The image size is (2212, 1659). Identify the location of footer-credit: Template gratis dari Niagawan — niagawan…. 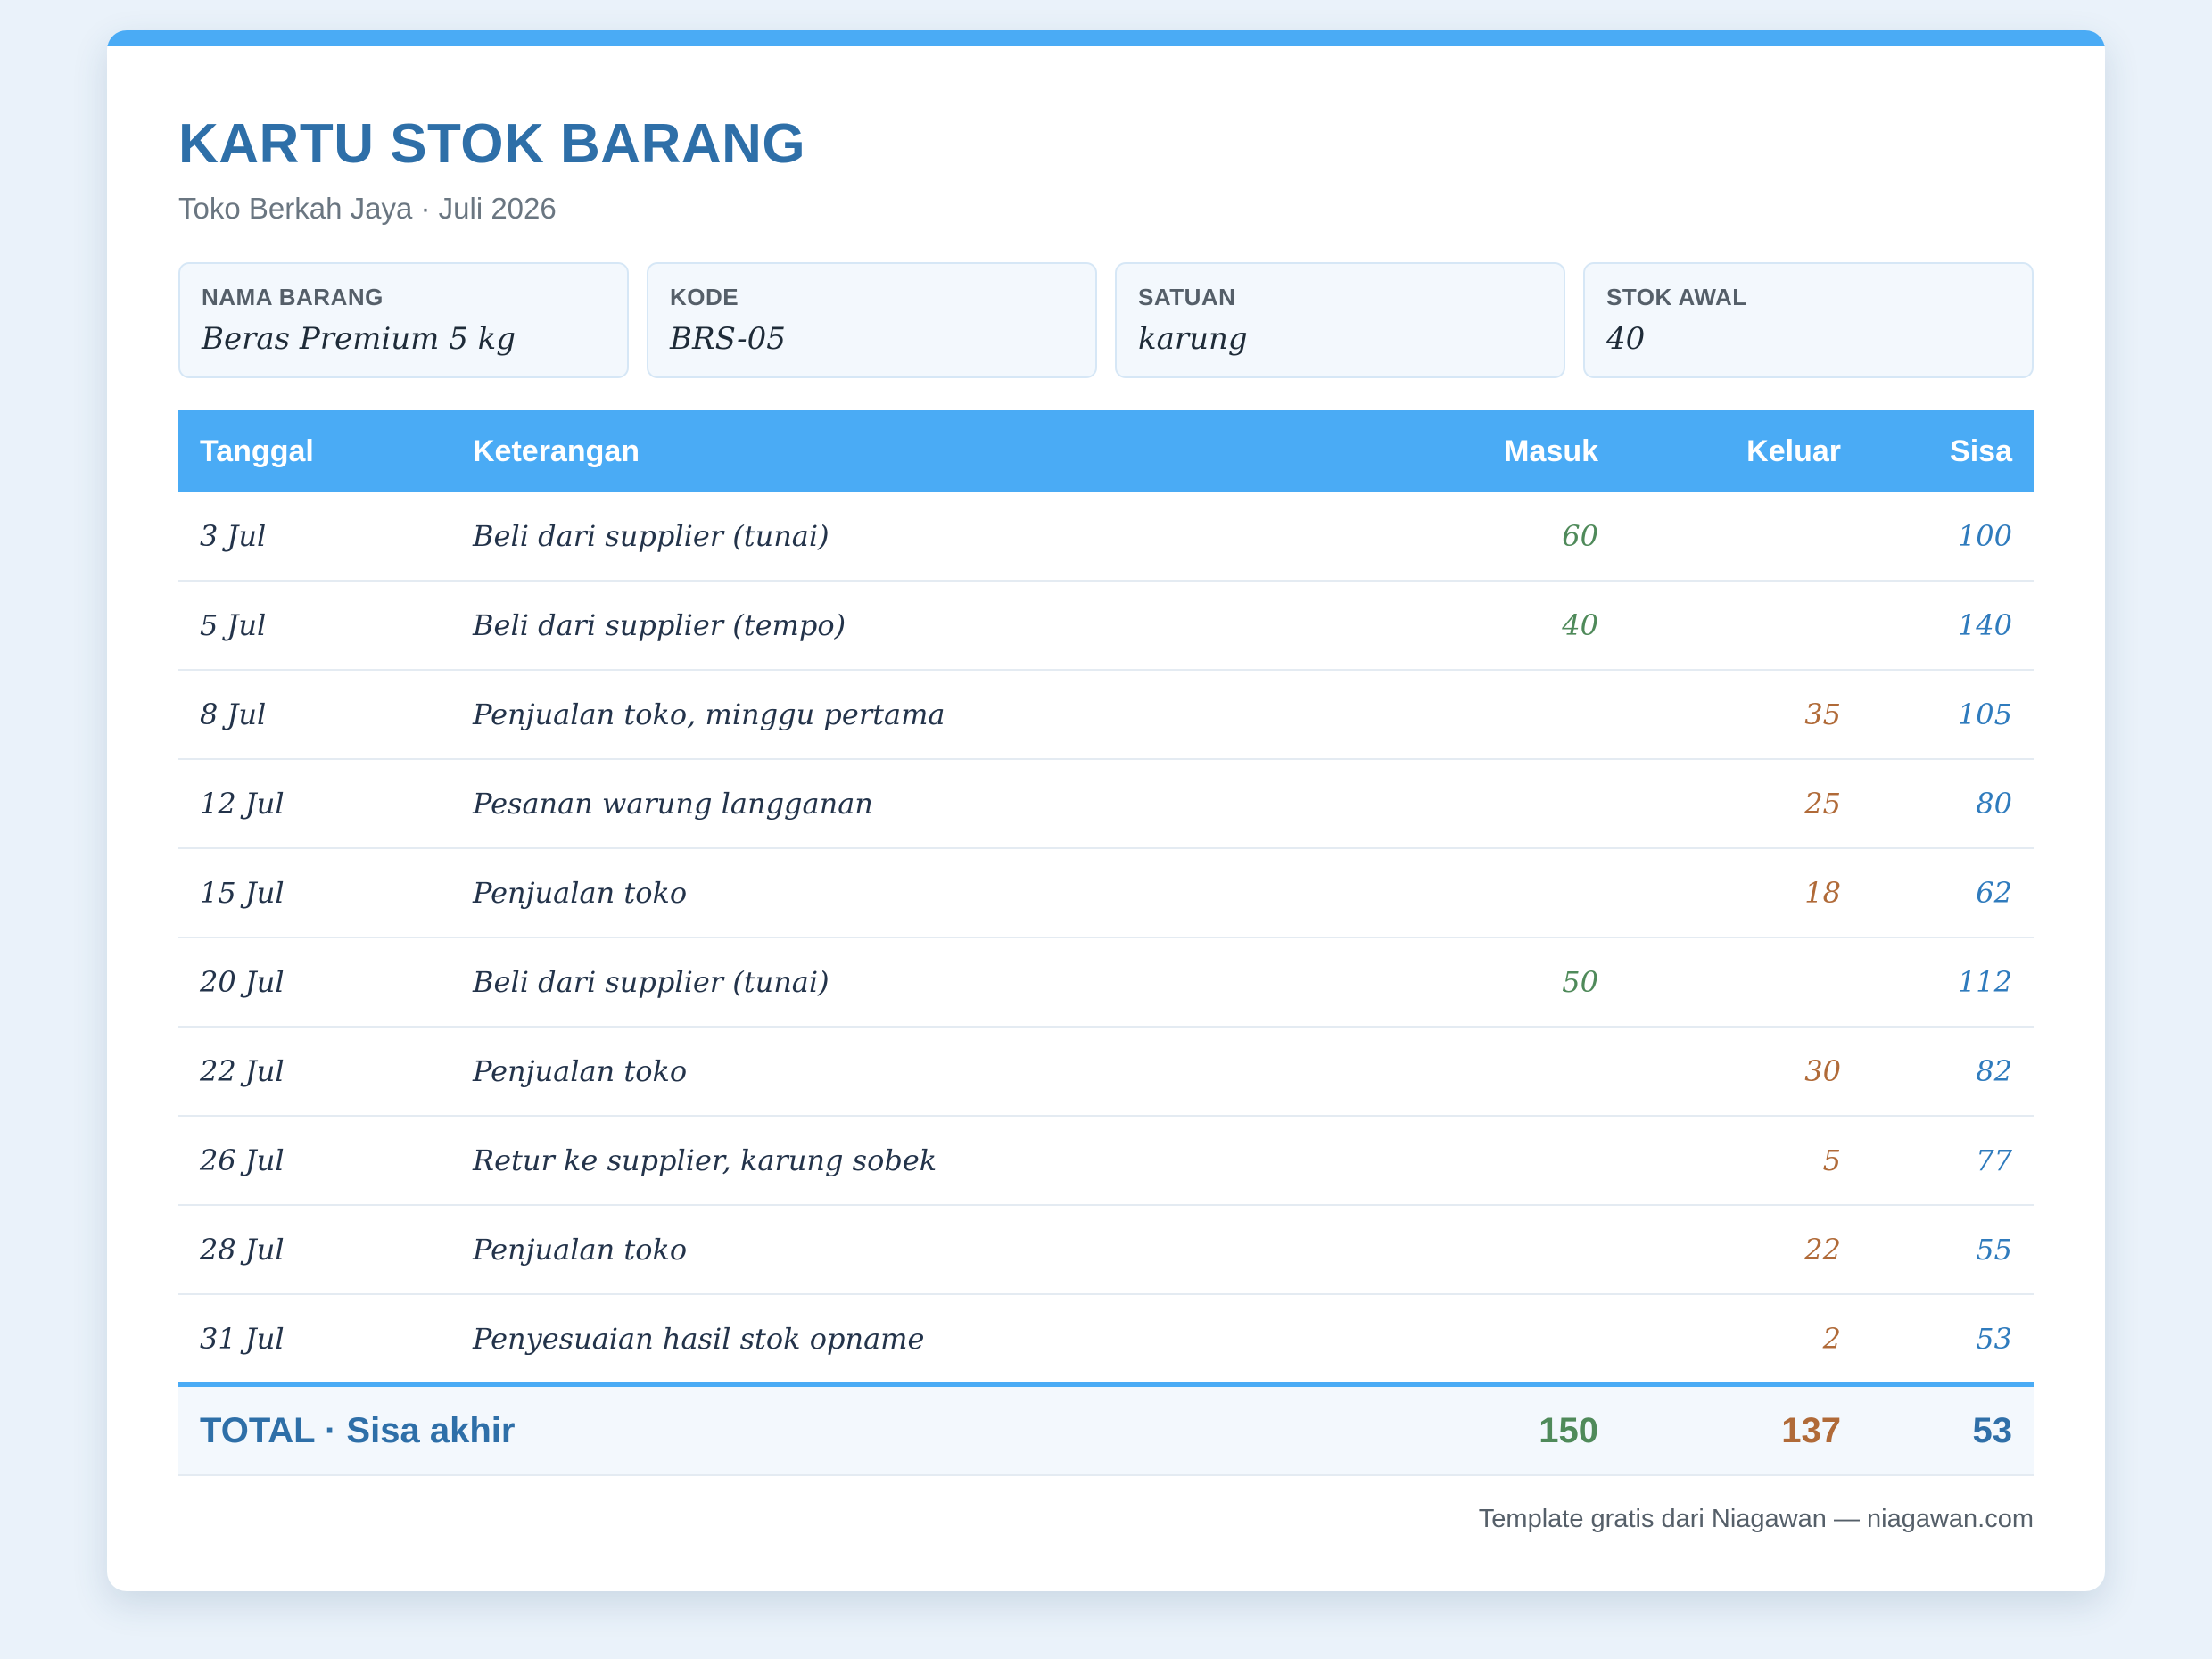
(1756, 1519).